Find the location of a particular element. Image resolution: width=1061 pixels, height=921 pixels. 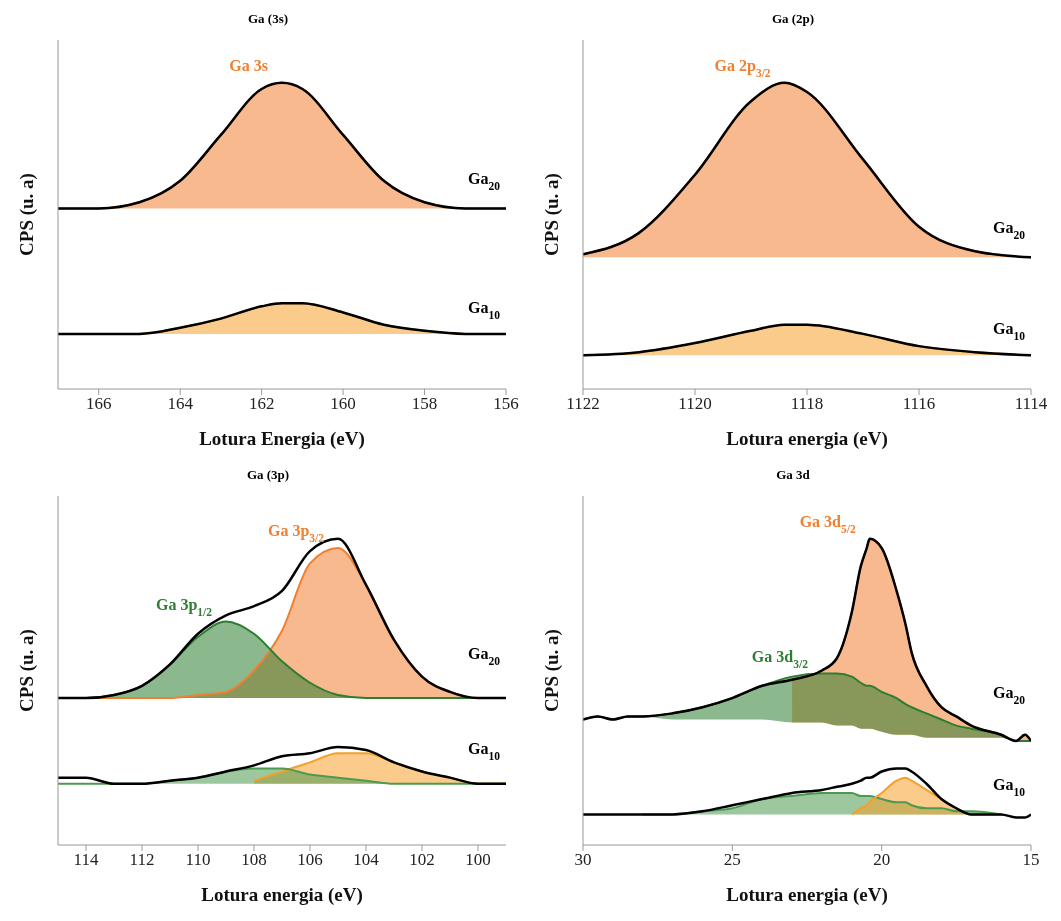

x-tick-label: 110 is located at coordinates (198, 860).